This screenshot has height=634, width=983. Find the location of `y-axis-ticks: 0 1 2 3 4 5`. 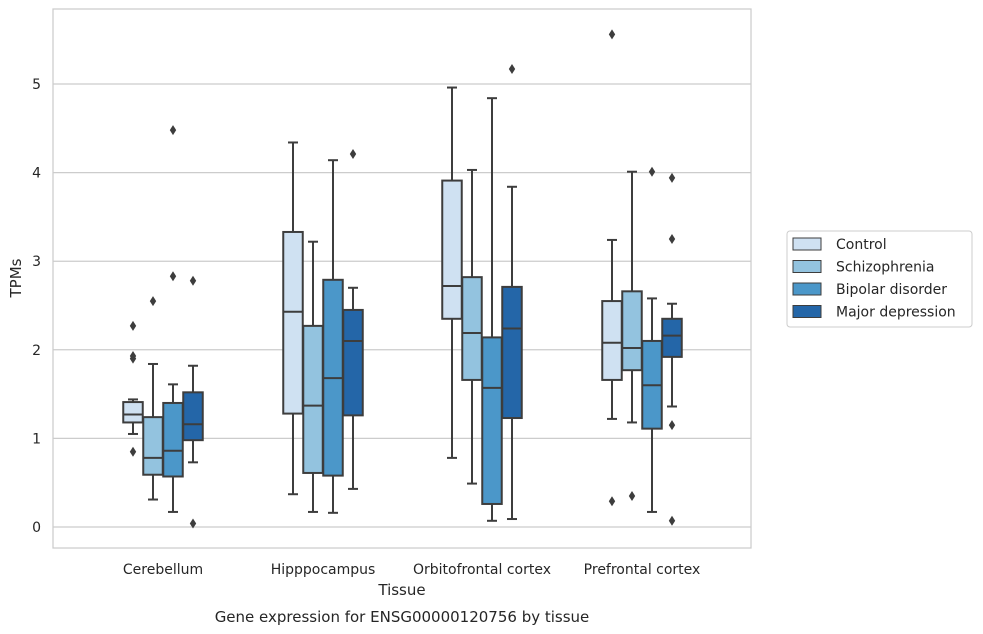

y-axis-ticks: 0 1 2 3 4 5 is located at coordinates (36, 306).